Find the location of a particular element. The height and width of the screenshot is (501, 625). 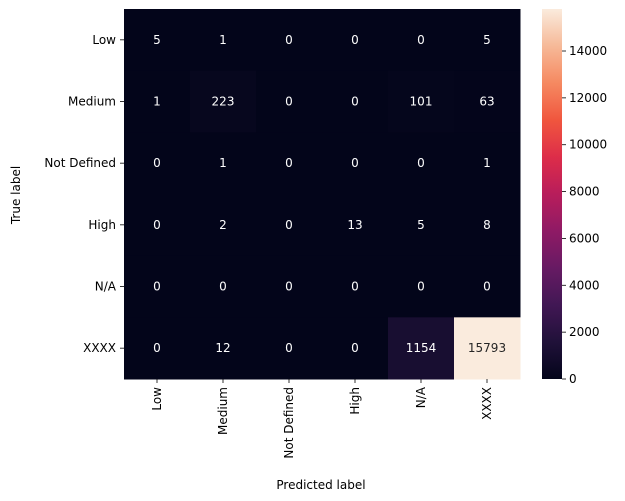

cell-value-label: 63 is located at coordinates (486, 102).